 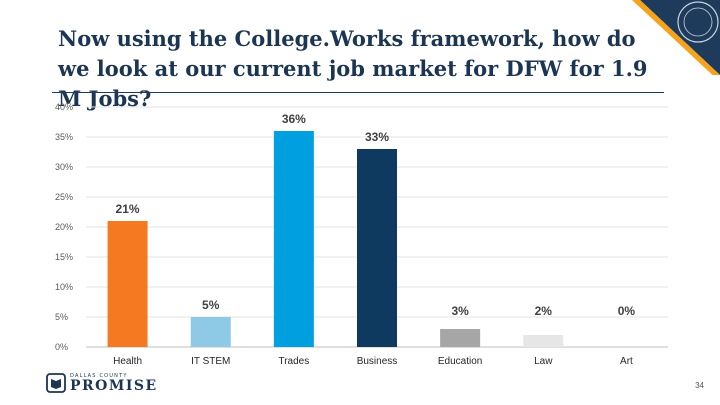 I want to click on dallas-county-promise-logo: DALLAS COUNTY PROMISE, so click(x=102, y=383).